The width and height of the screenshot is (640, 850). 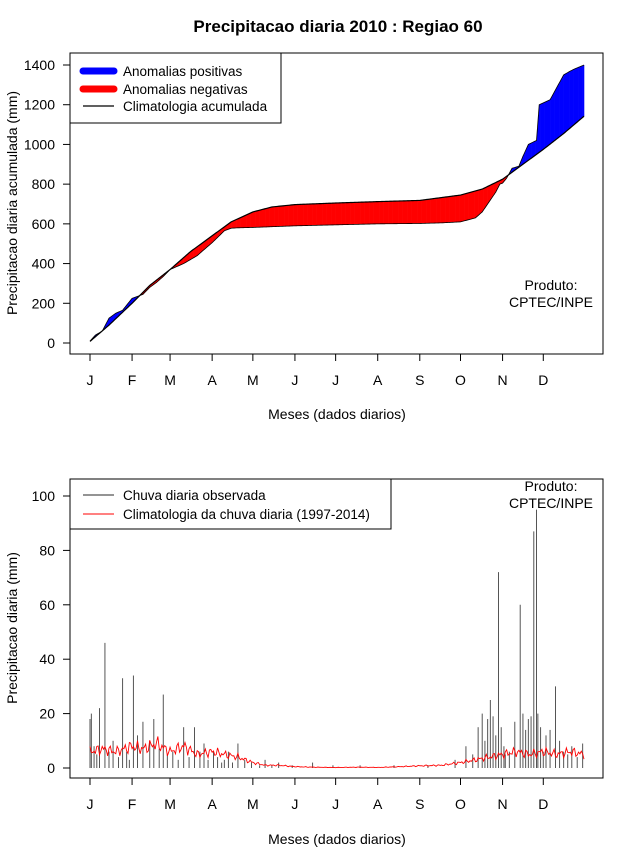 I want to click on top-y-tick-label: 1200, so click(x=39, y=105).